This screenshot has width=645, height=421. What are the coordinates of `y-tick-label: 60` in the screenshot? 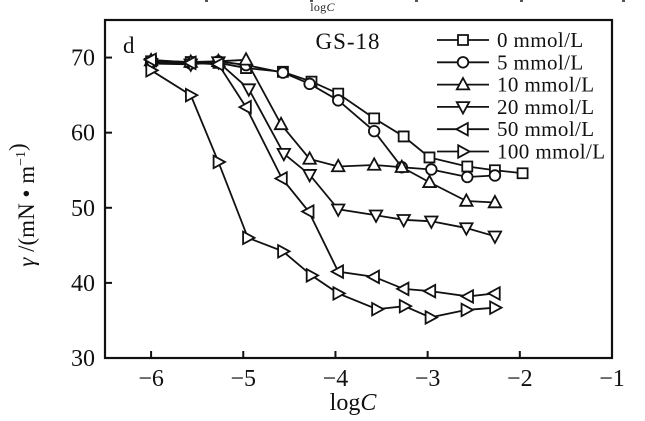 It's located at (83, 134).